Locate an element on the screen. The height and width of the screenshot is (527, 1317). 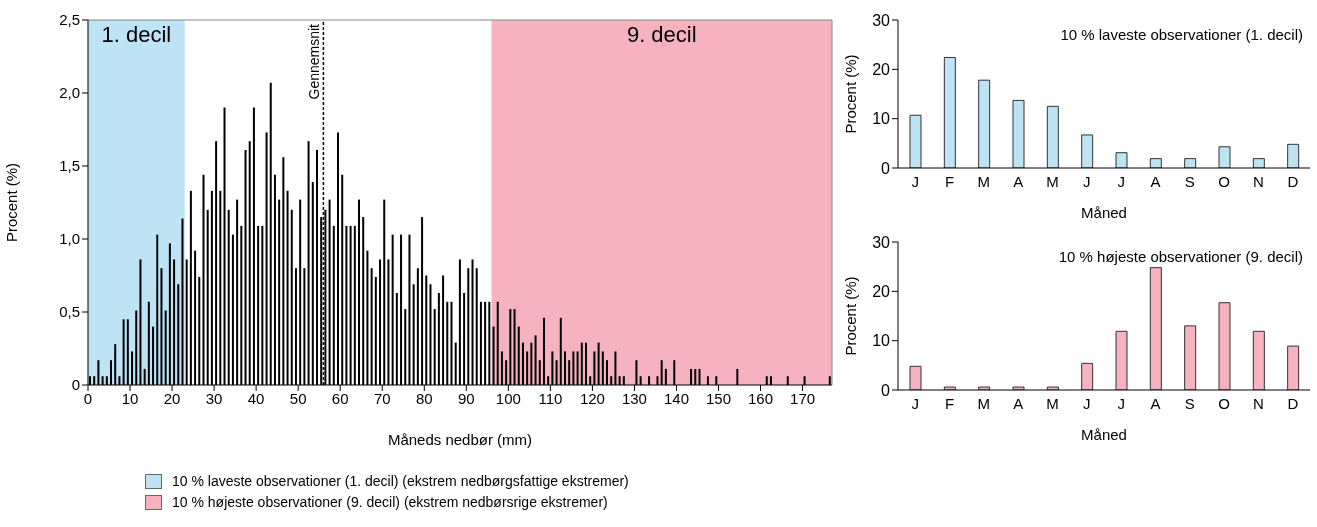
text: 10 % højeste observationer (9. decil) (ekstrem nedbørsrige ekstremer) is located at coordinates (390, 502).